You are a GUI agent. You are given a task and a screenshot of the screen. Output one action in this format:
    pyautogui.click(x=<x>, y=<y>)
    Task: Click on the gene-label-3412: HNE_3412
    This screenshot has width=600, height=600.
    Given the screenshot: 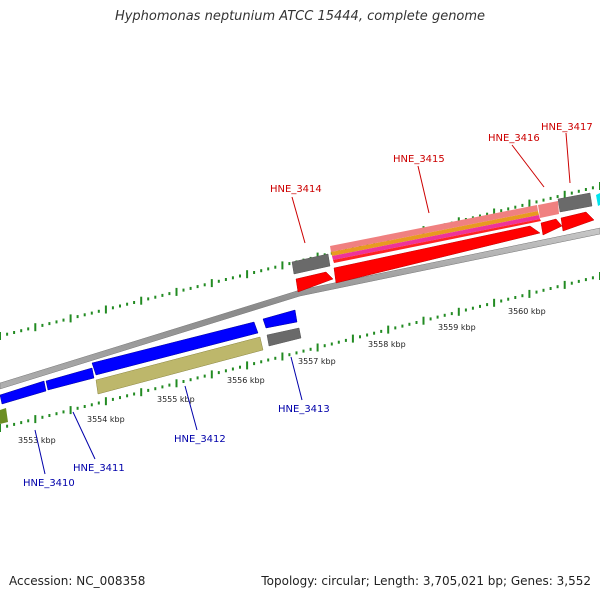 What is the action you would take?
    pyautogui.click(x=200, y=439)
    